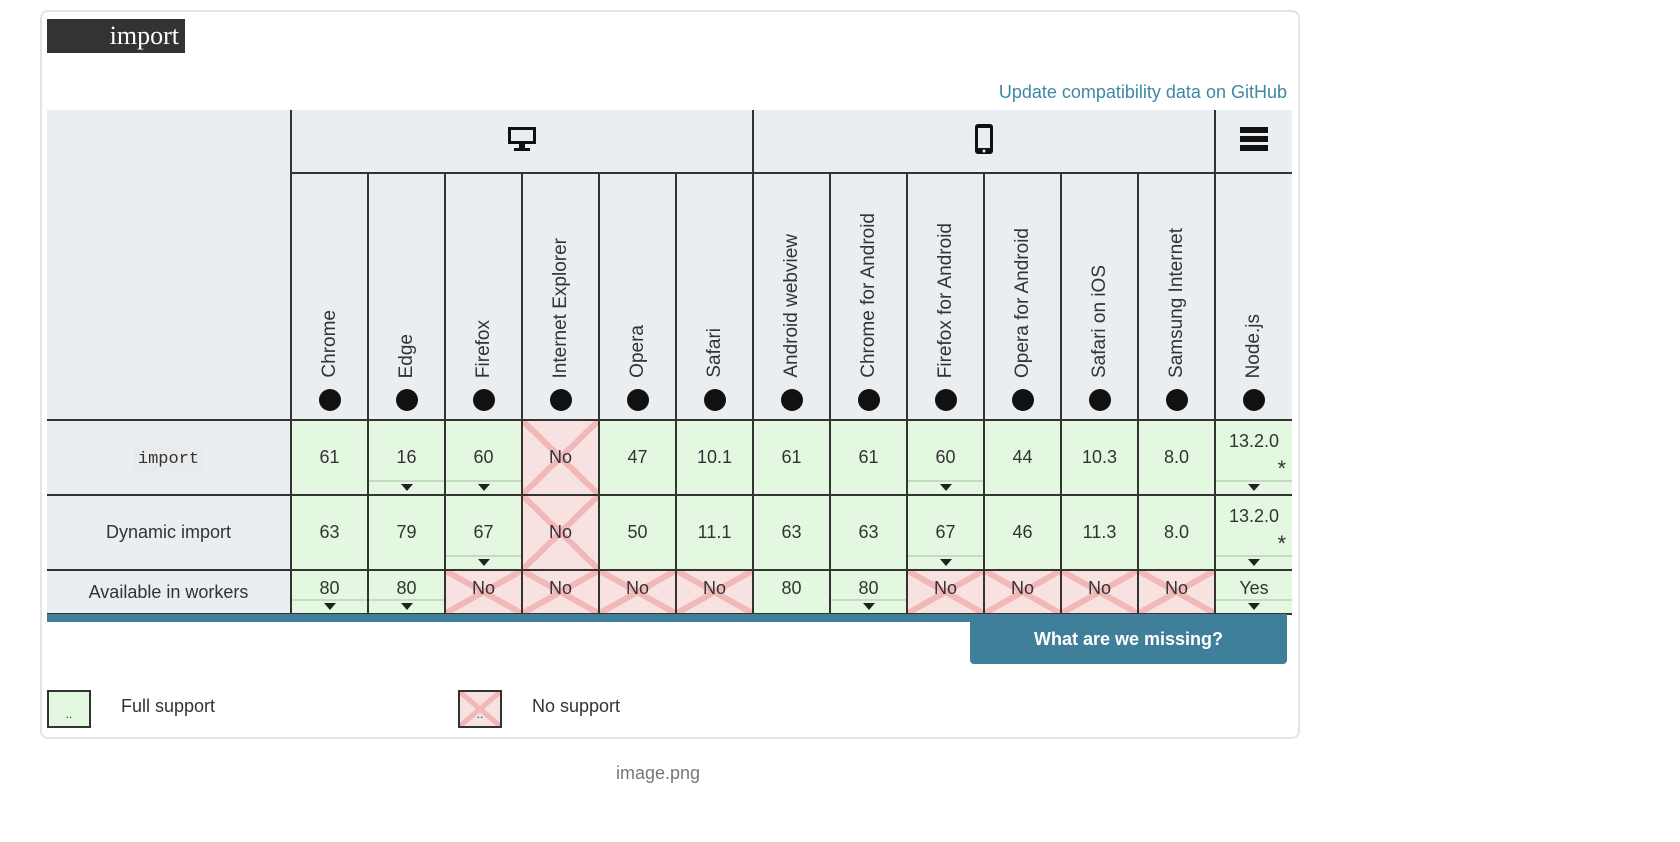 This screenshot has height=842, width=1680. Describe the element at coordinates (329, 296) in the screenshot. I see `browser-header: Chrome` at that location.